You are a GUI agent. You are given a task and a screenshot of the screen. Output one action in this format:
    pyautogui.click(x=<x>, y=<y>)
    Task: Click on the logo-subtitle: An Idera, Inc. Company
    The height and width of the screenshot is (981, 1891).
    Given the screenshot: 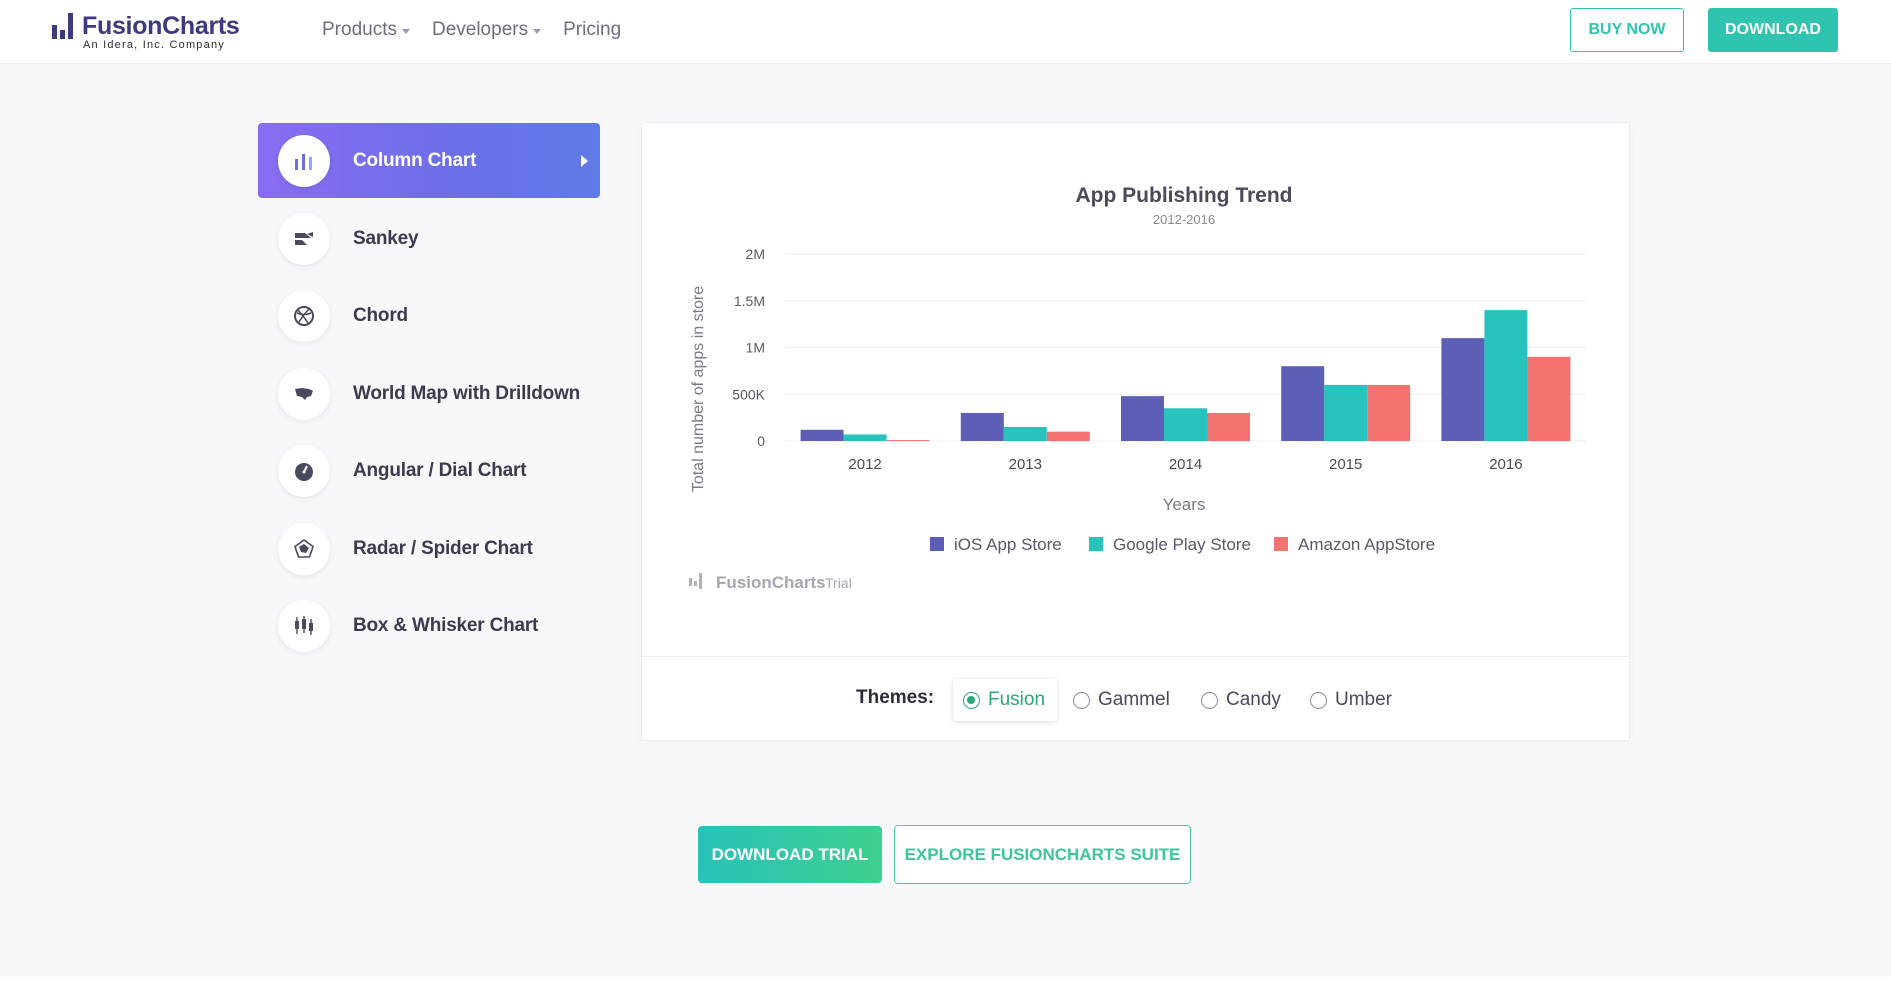 What is the action you would take?
    pyautogui.click(x=154, y=45)
    